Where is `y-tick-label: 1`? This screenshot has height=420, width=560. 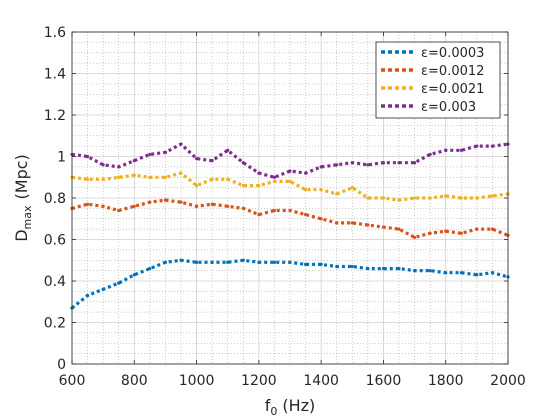 y-tick-label: 1 is located at coordinates (61, 158).